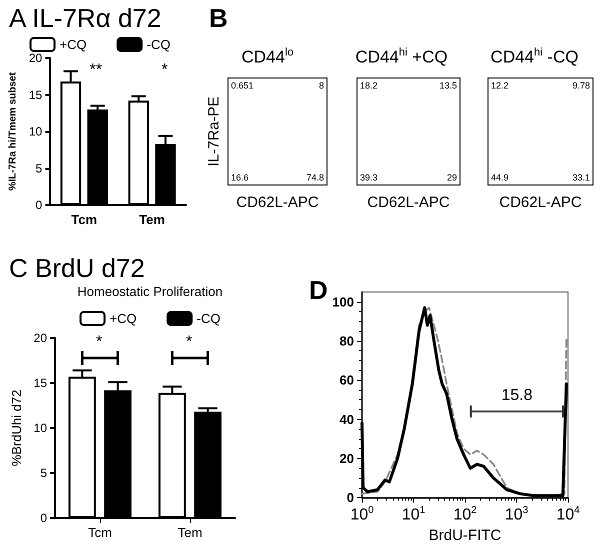  What do you see at coordinates (77, 268) in the screenshot?
I see `chart-title: C BrdU d72` at bounding box center [77, 268].